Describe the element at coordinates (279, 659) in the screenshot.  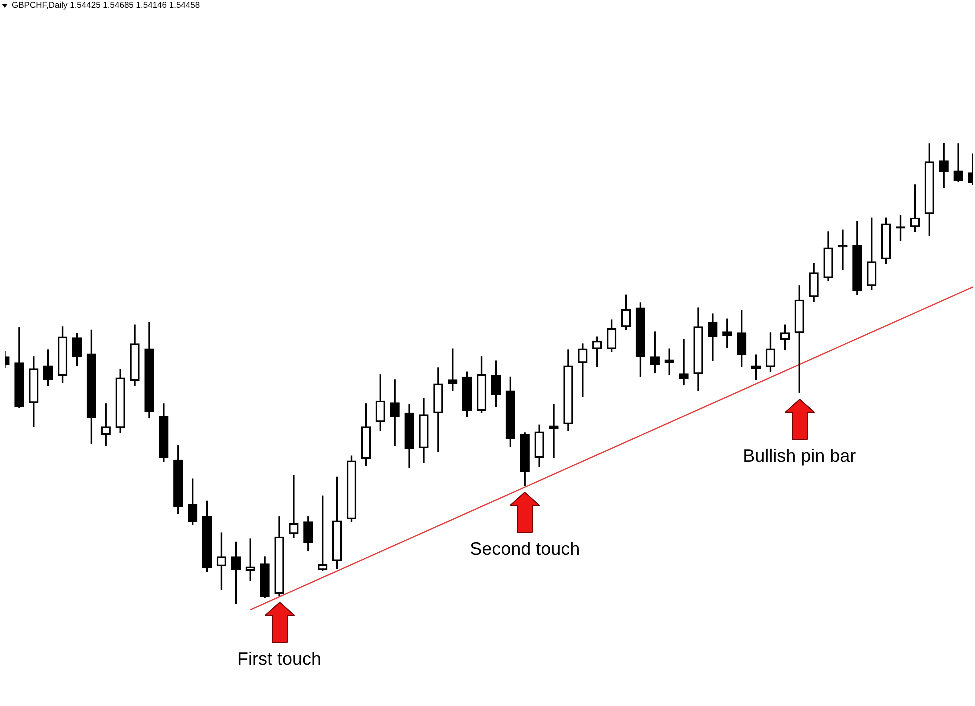
I see `annotation: First touch` at that location.